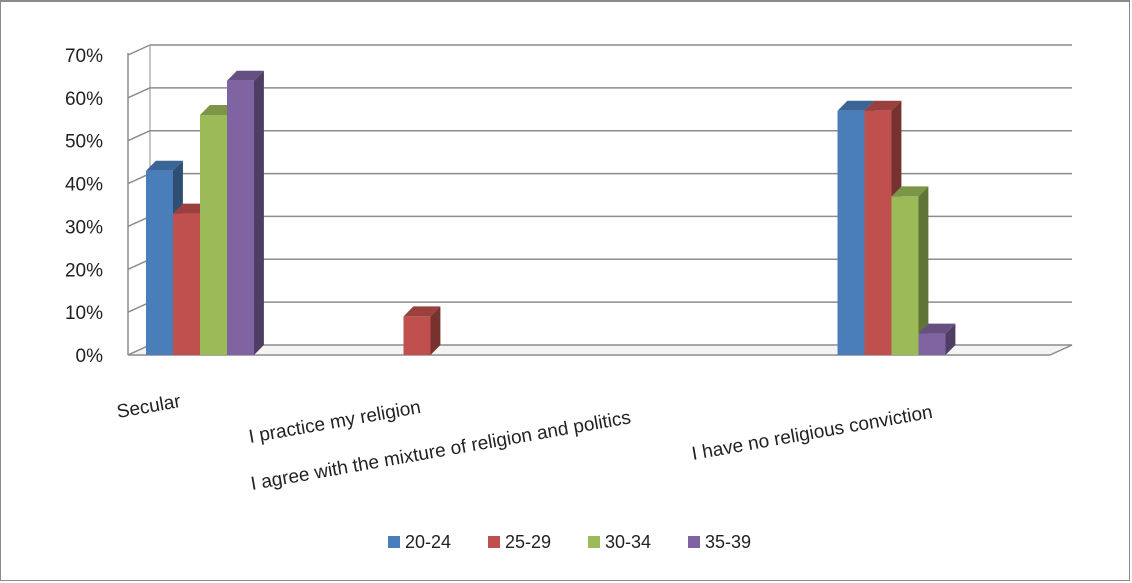  Describe the element at coordinates (84, 99) in the screenshot. I see `y-tick-label: 60%` at that location.